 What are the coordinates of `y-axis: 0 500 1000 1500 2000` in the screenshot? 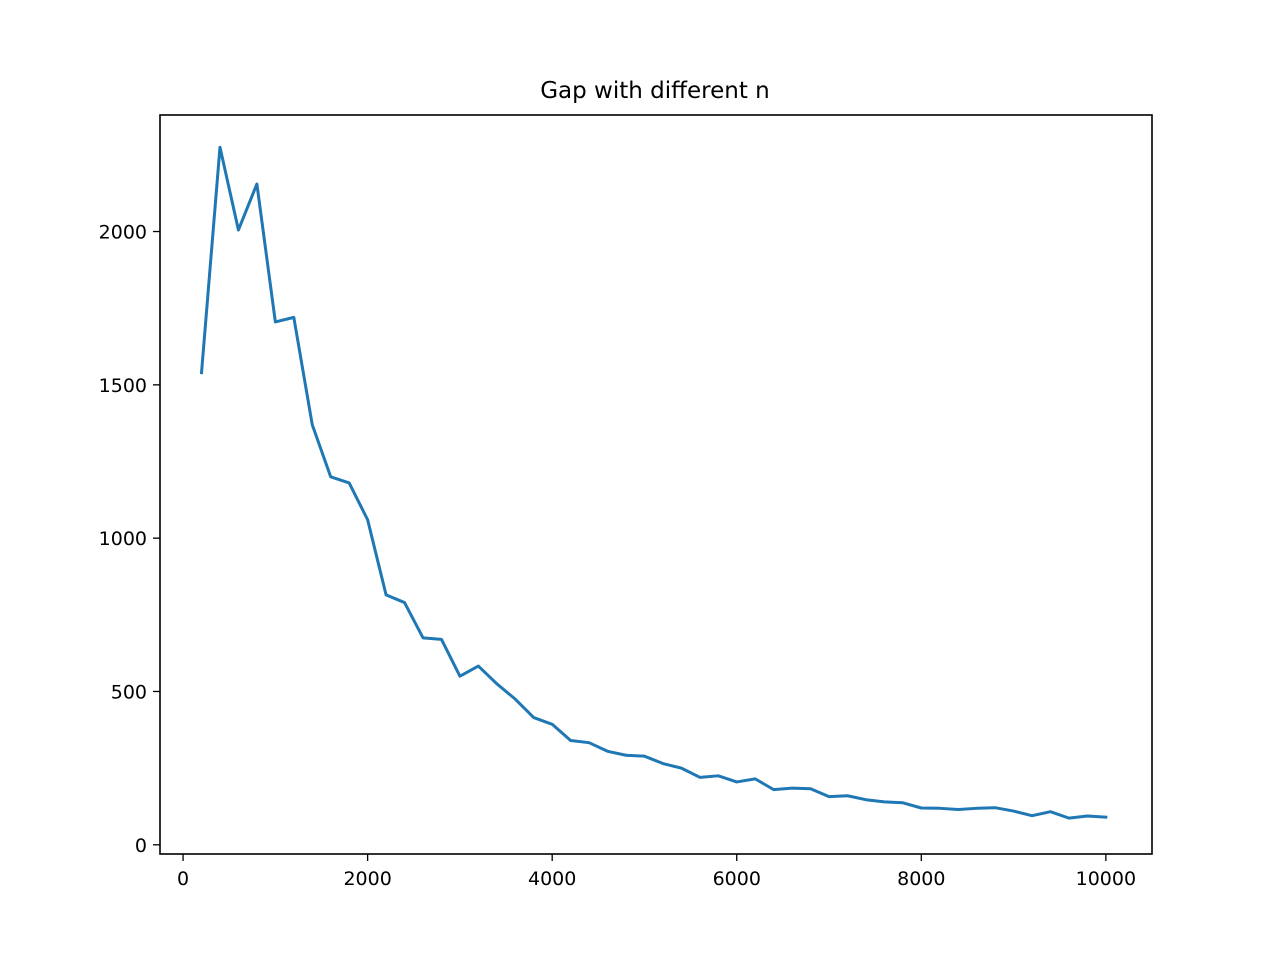 It's located at (129, 539).